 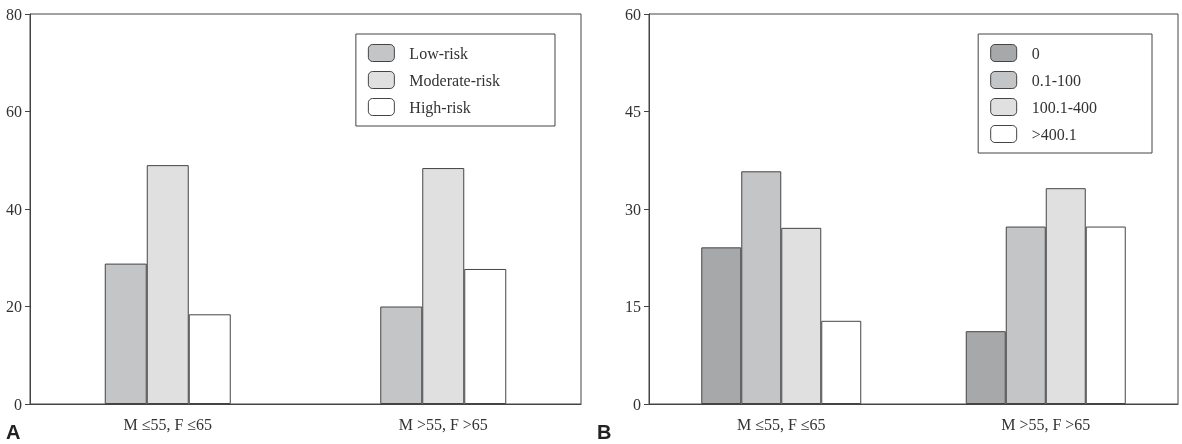 I want to click on y-tick-label: 45, so click(x=633, y=111).